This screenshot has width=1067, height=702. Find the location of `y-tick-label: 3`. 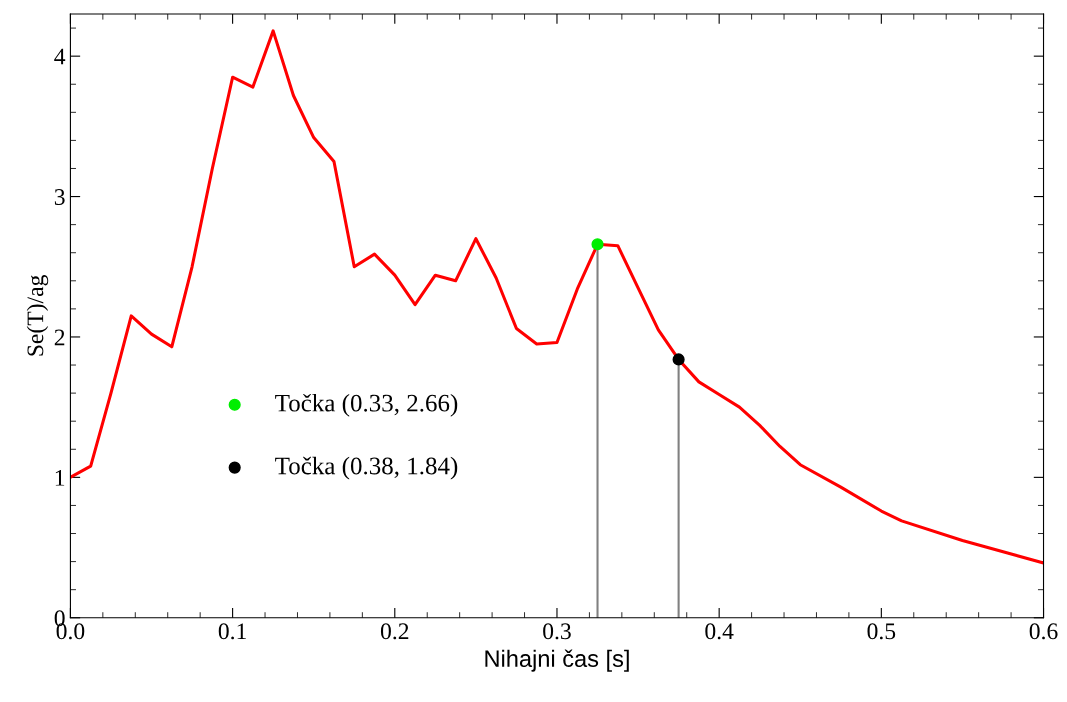

y-tick-label: 3 is located at coordinates (59, 197).